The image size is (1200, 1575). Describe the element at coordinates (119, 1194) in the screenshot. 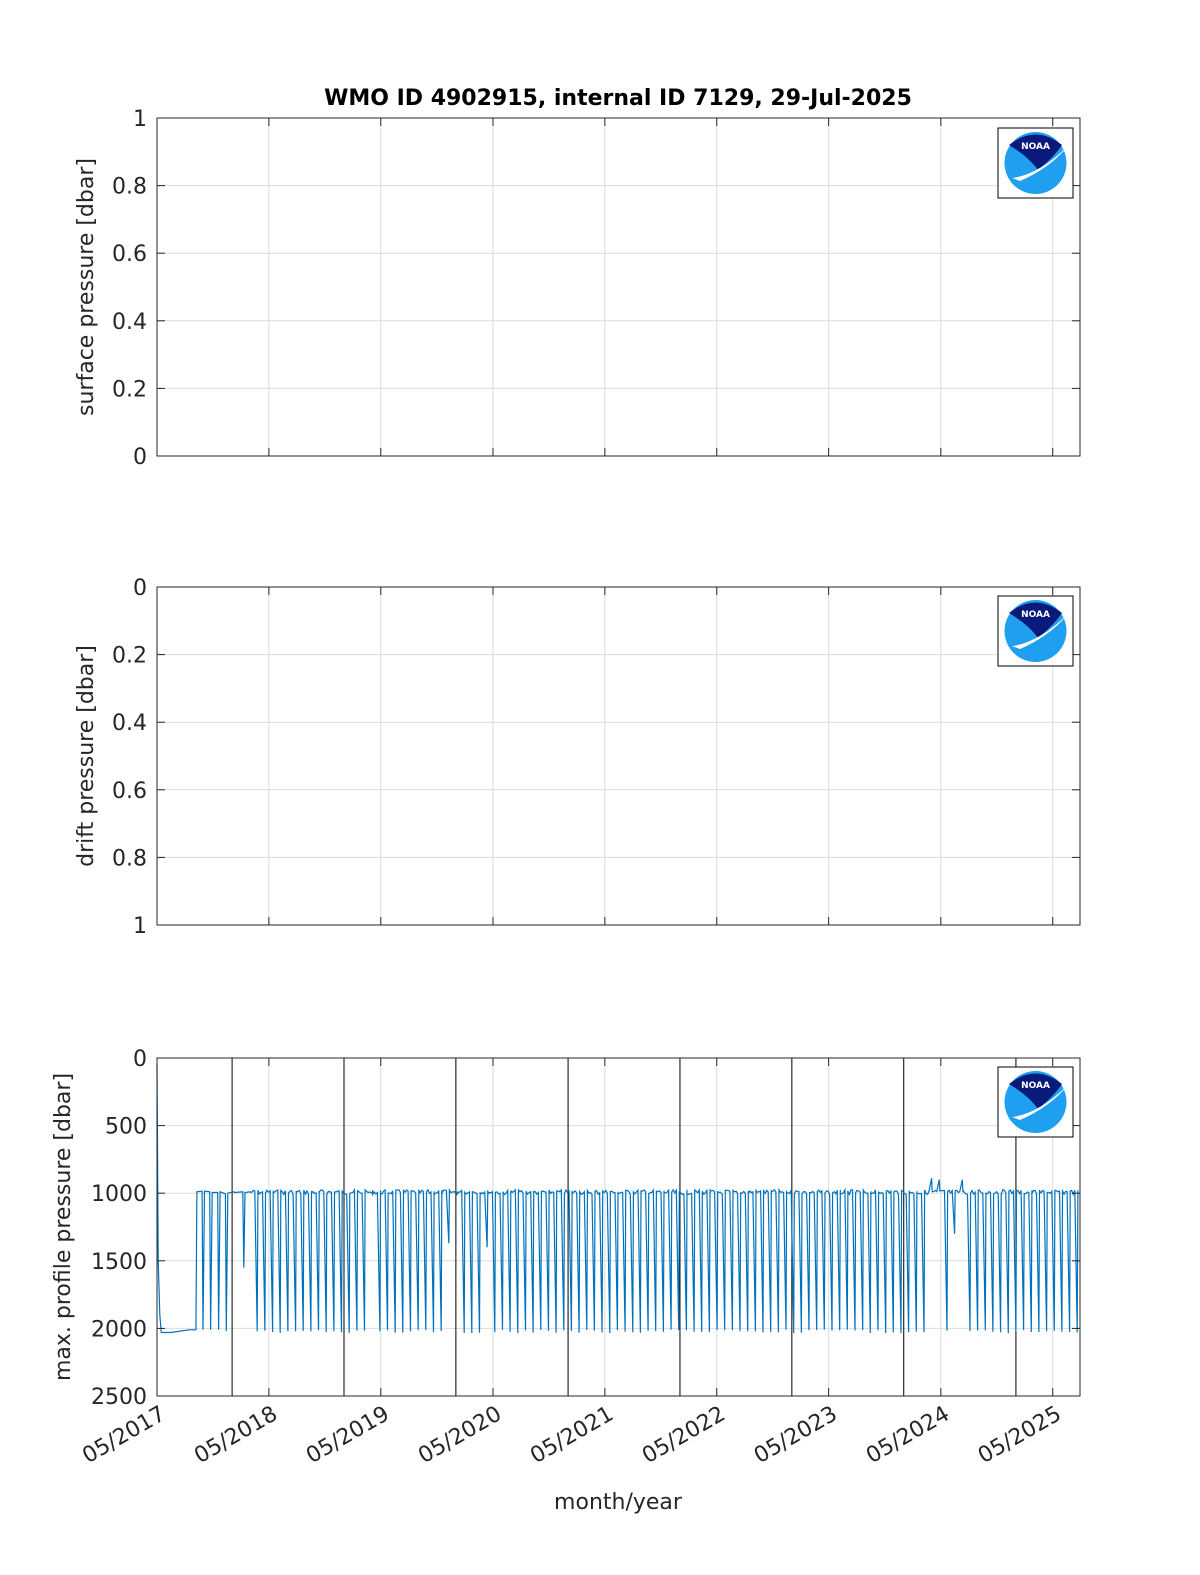

I see `y-tick-label: 1000` at that location.